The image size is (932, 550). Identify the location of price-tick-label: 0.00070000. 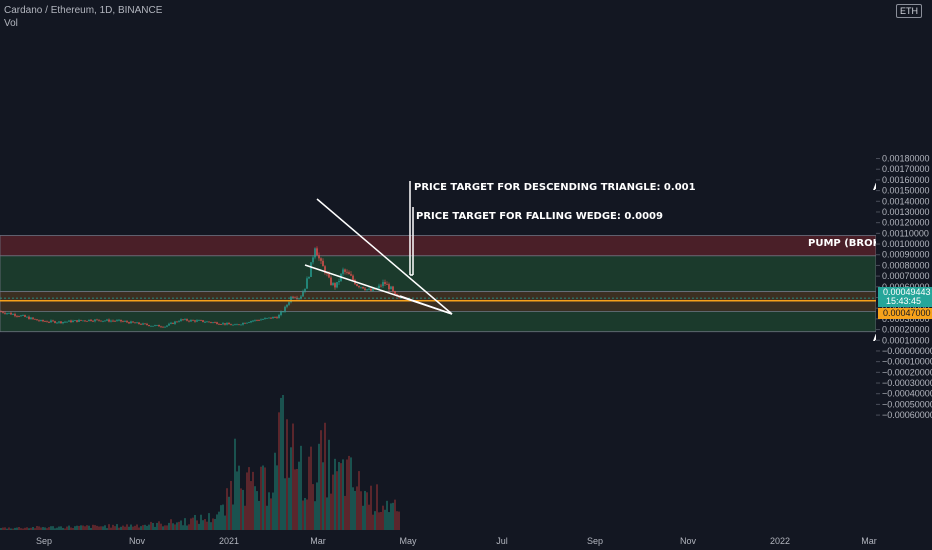
(906, 276).